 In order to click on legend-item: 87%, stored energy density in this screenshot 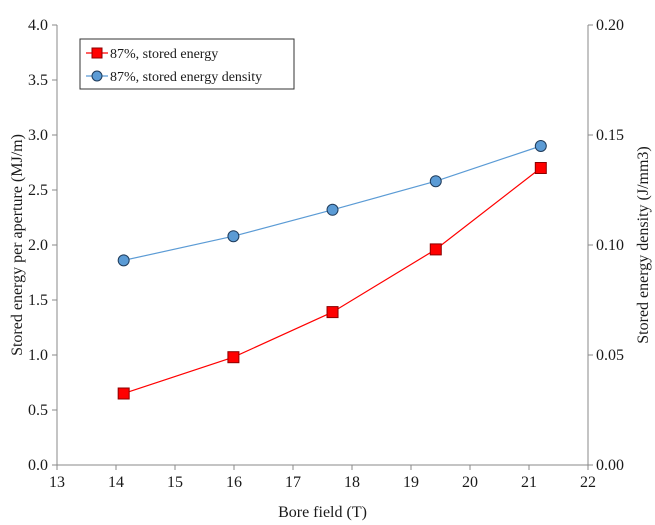, I will do `click(174, 77)`.